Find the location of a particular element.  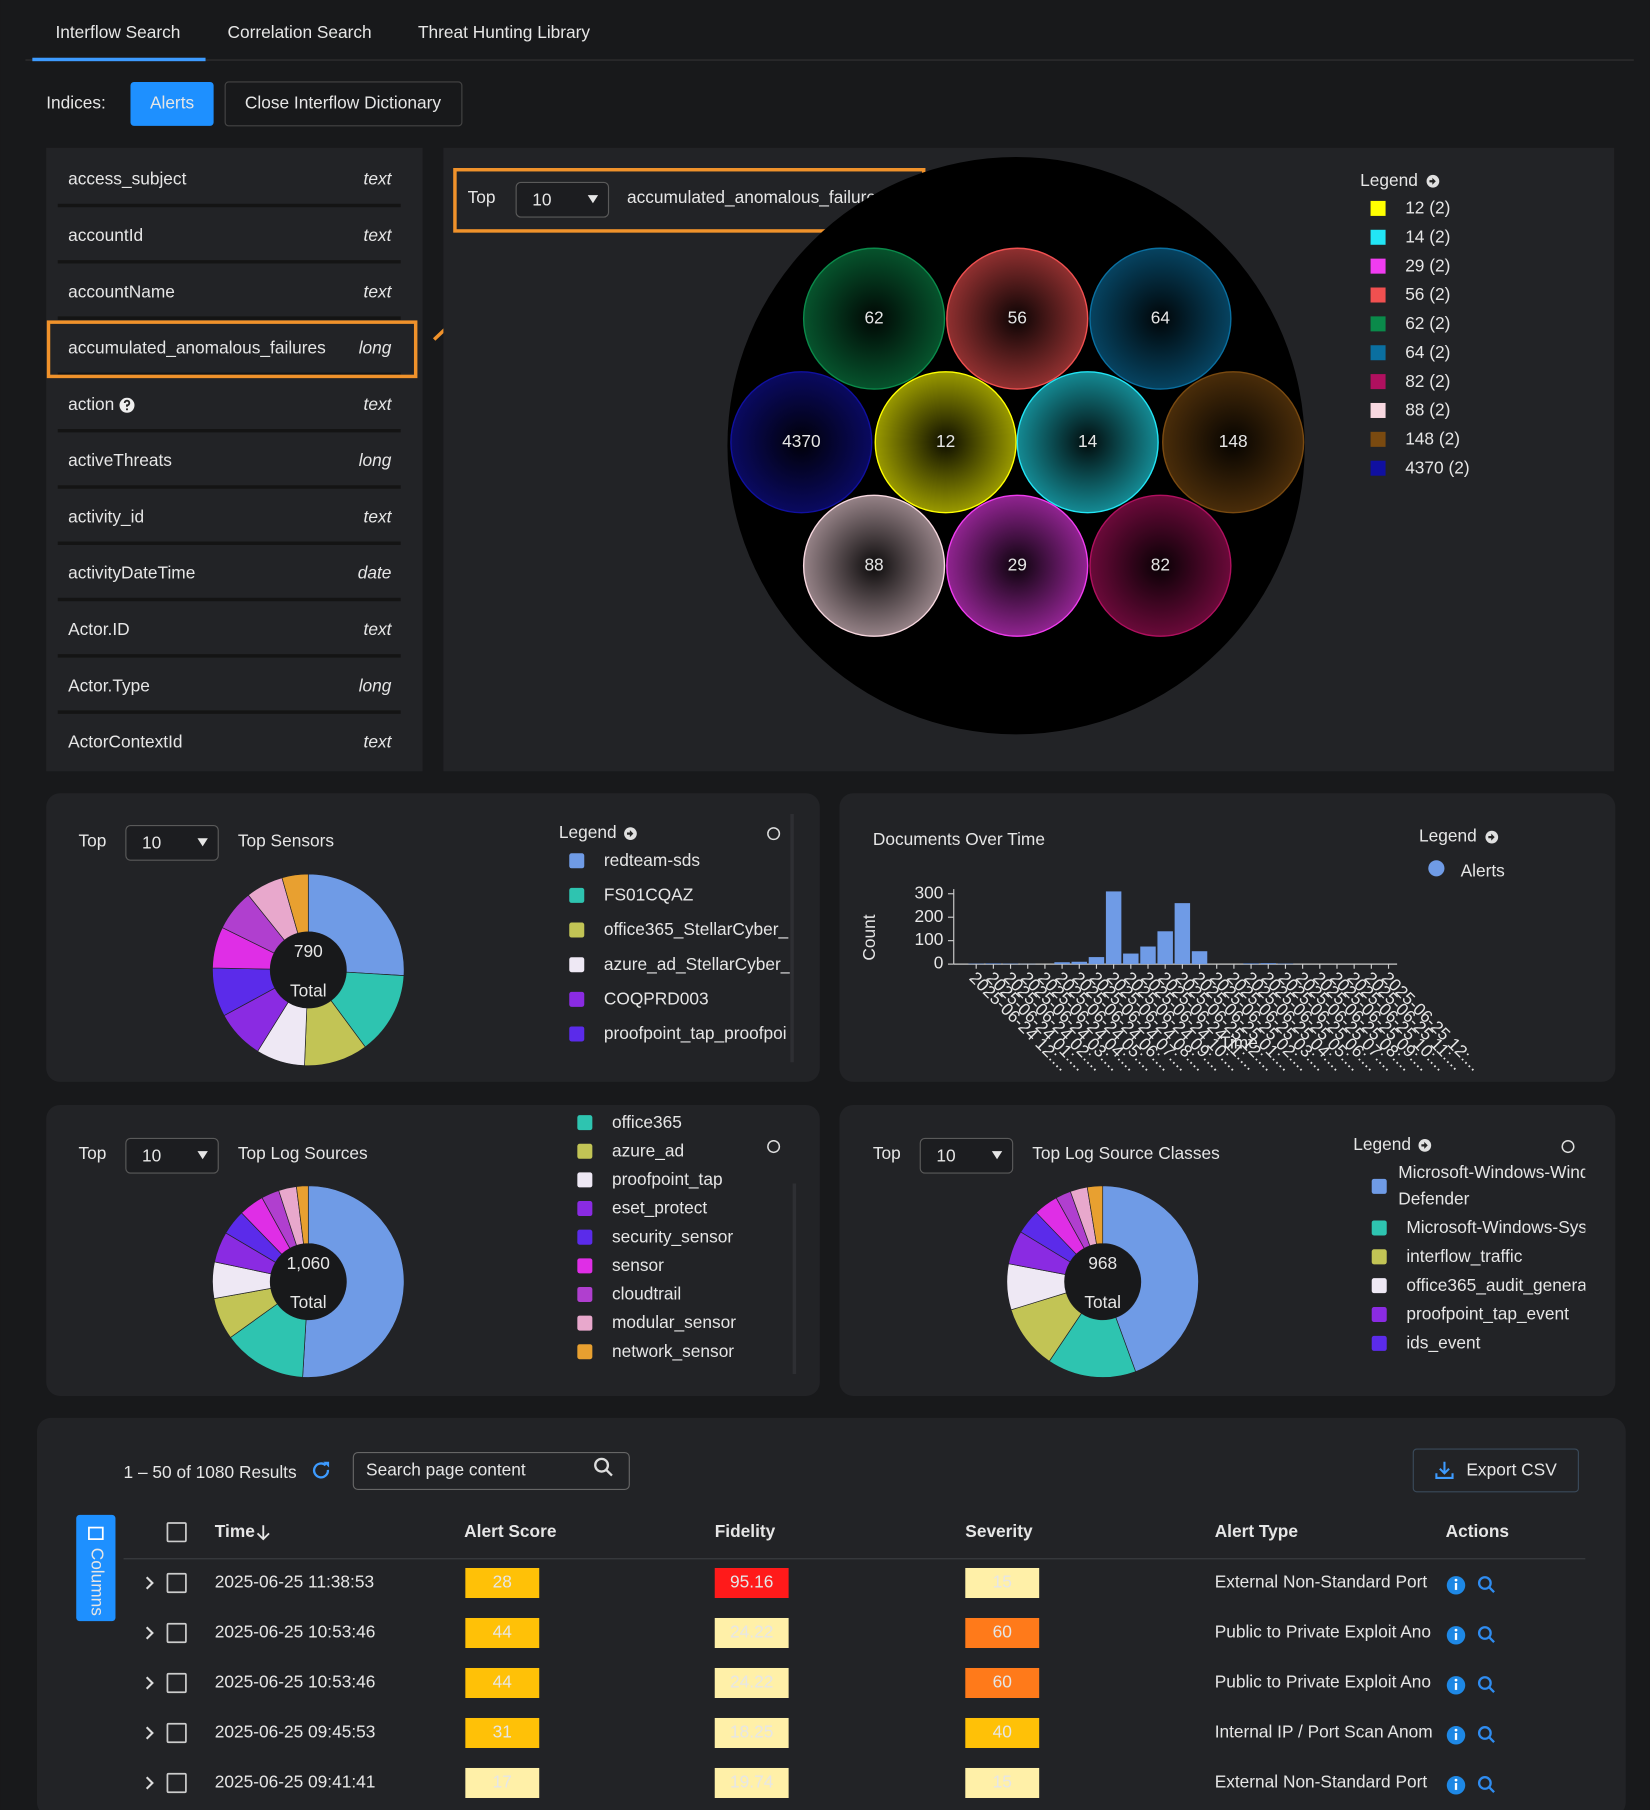

field-name: ActorContextId is located at coordinates (125, 742).